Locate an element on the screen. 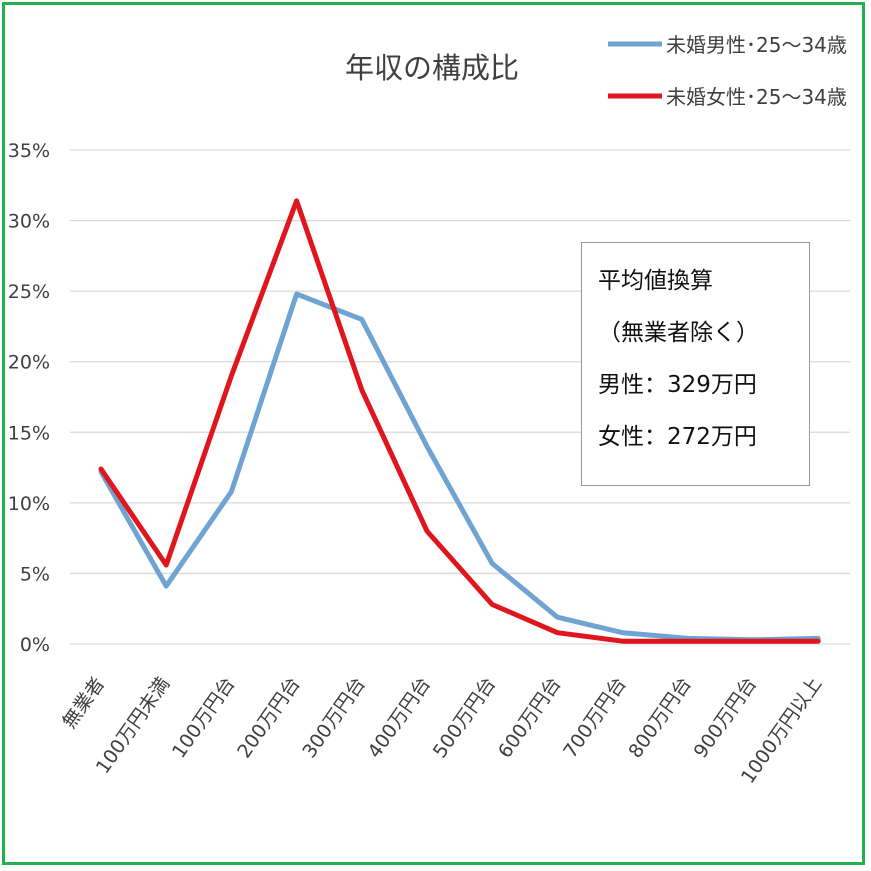 The image size is (871, 871). note-male-average: 男性：329万円 is located at coordinates (677, 385).